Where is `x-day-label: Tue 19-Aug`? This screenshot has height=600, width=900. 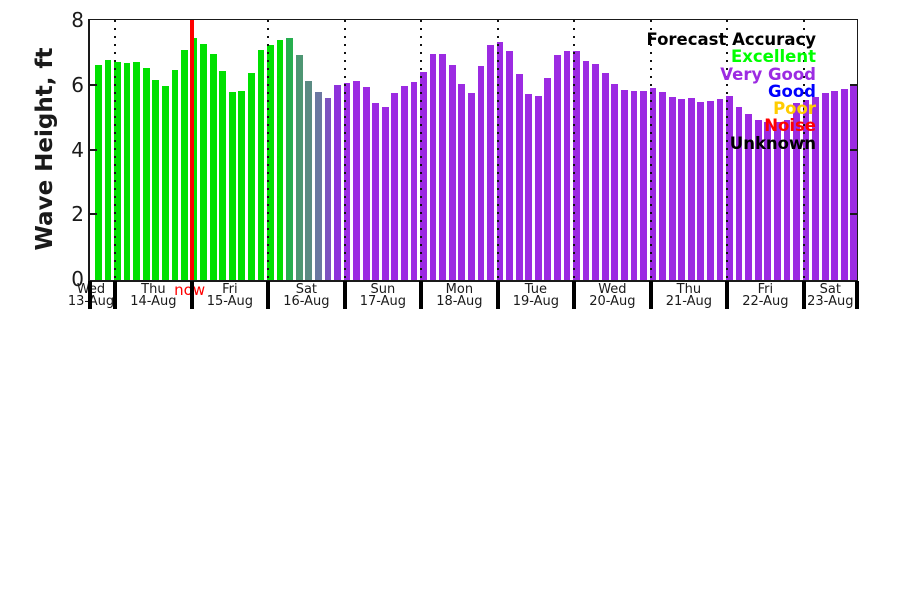 x-day-label: Tue 19-Aug is located at coordinates (536, 295).